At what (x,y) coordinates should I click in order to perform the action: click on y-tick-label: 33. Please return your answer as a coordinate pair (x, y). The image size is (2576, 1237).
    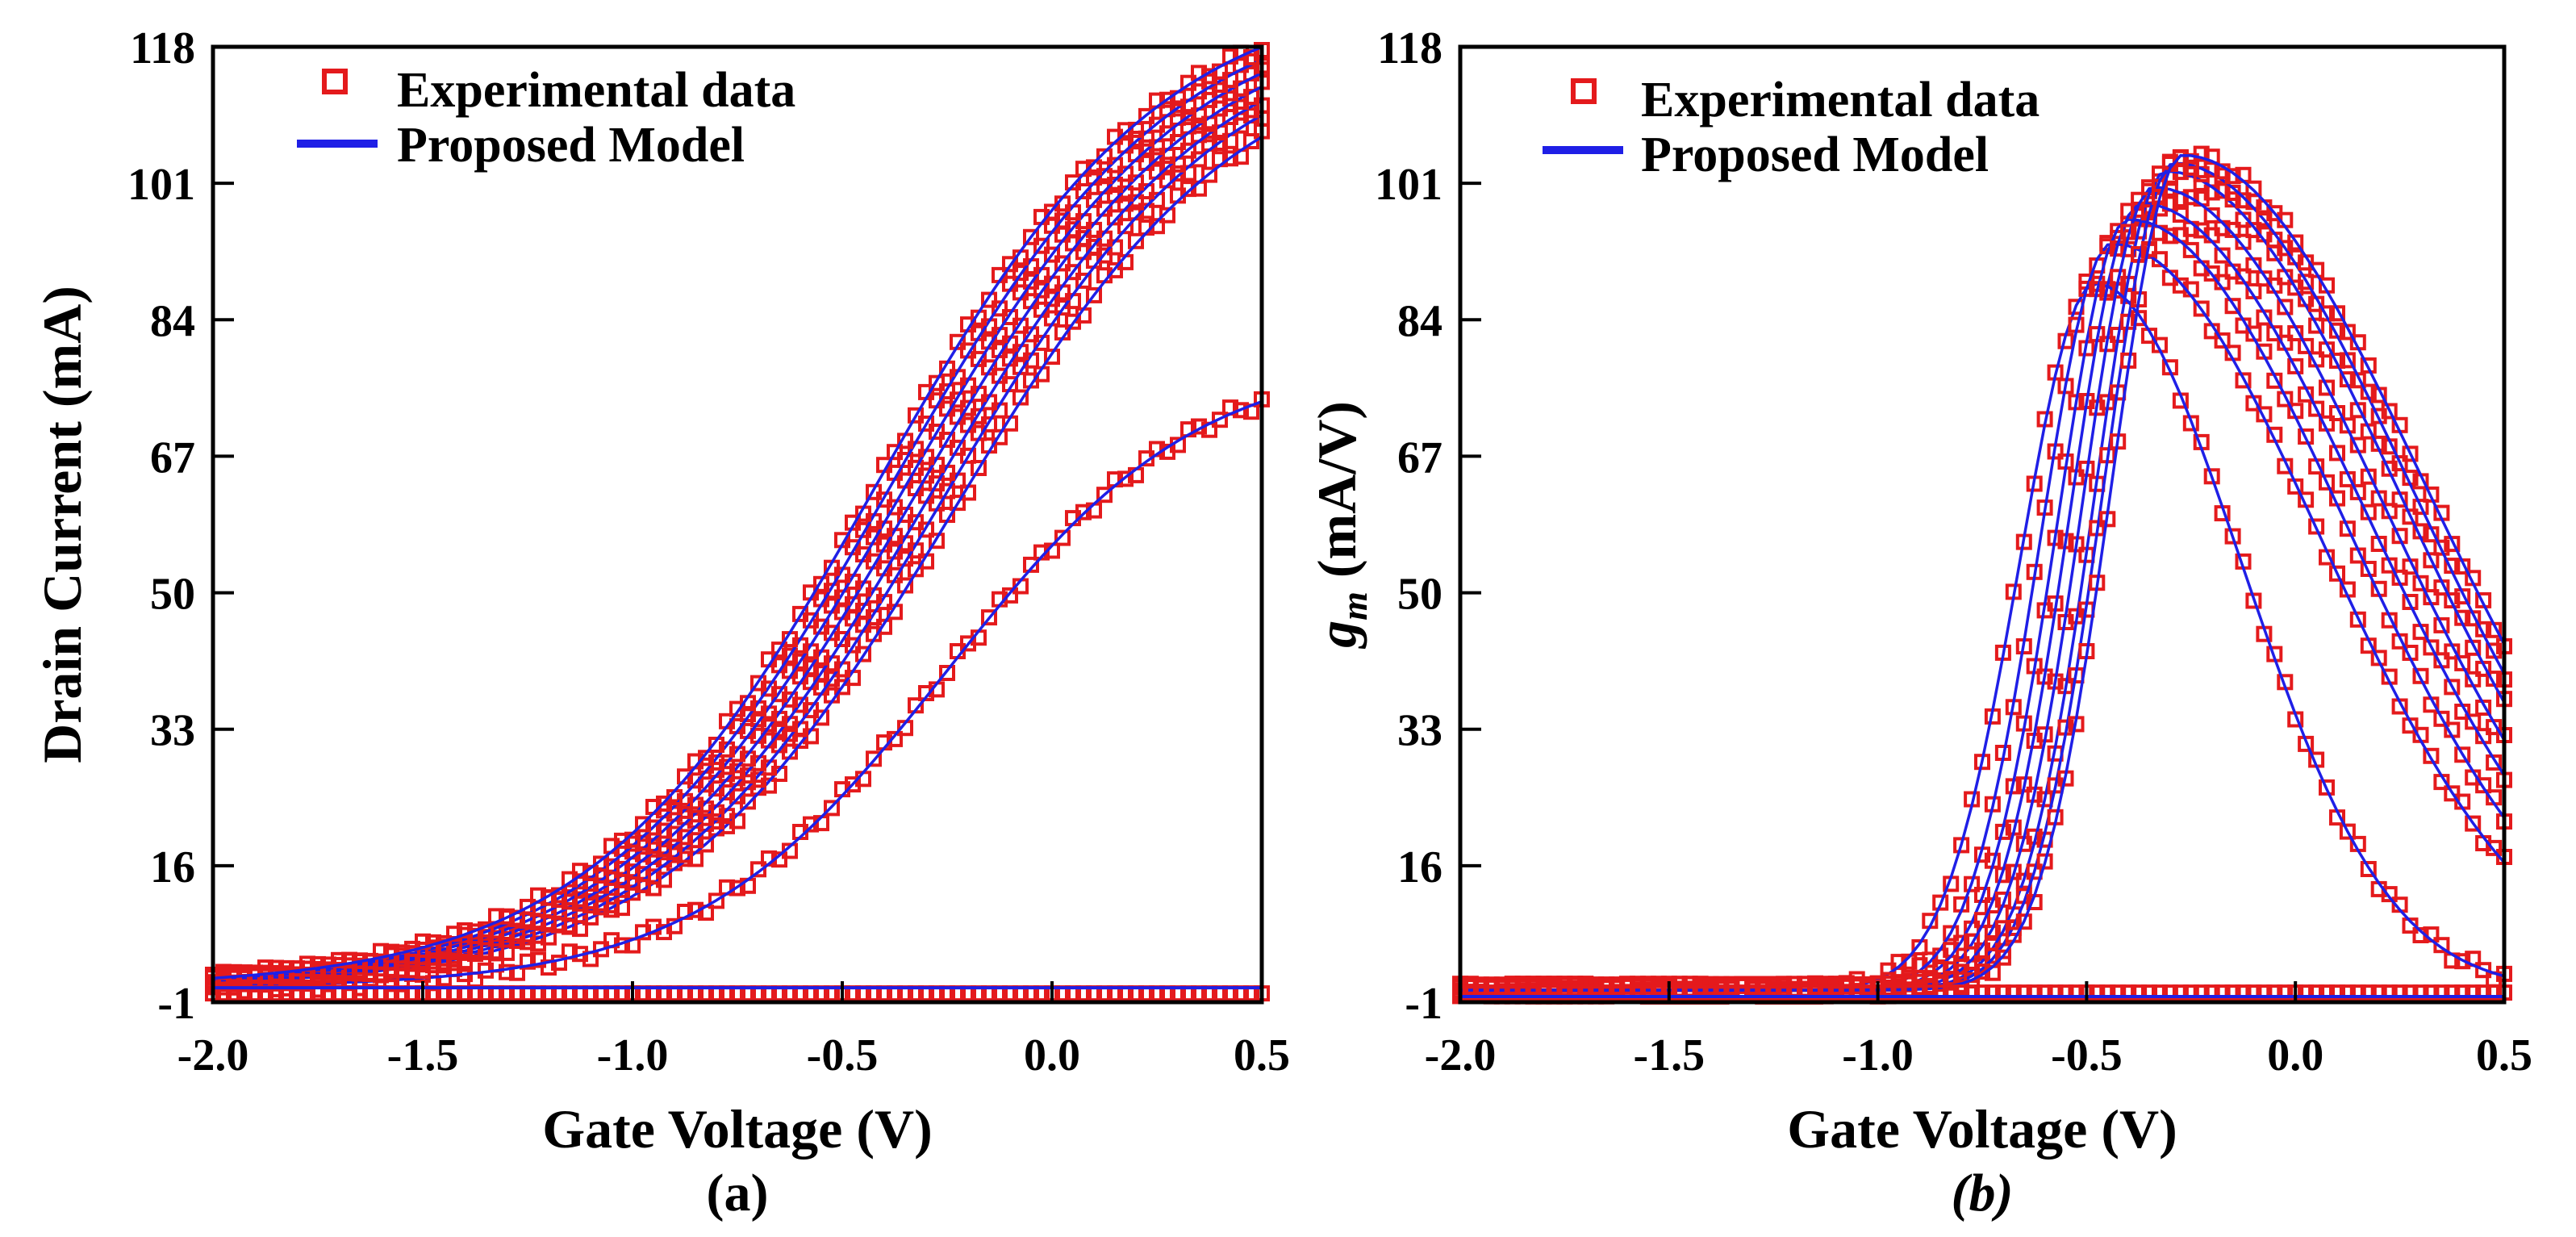
    Looking at the image, I should click on (173, 731).